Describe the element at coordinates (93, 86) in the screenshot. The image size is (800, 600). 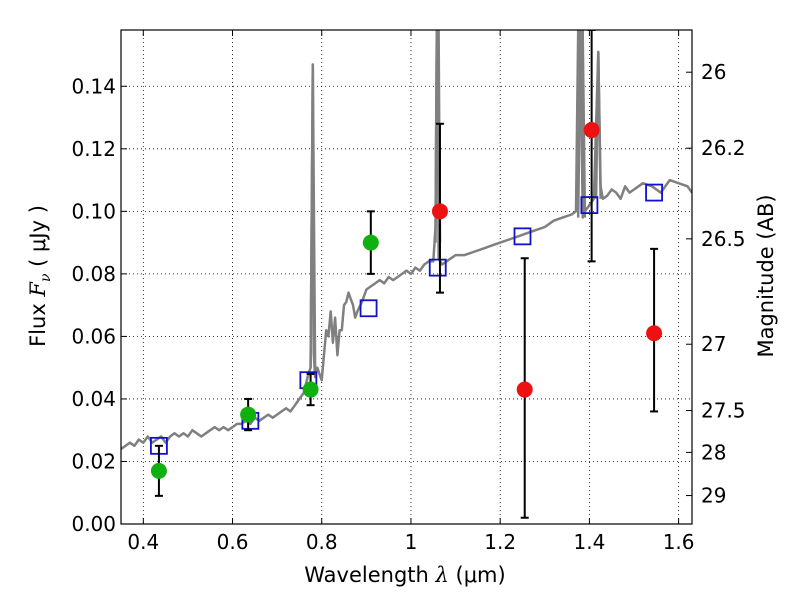
I see `y-tick-label: 0.14` at that location.